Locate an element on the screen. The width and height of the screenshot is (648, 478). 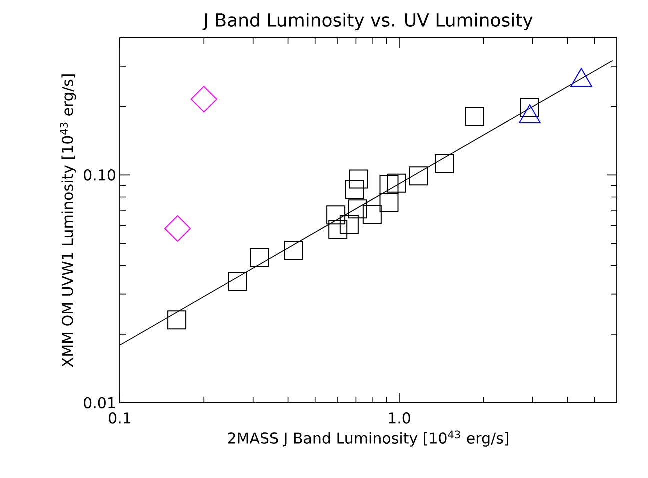
y-tick-label: 0.01 is located at coordinates (100, 403).